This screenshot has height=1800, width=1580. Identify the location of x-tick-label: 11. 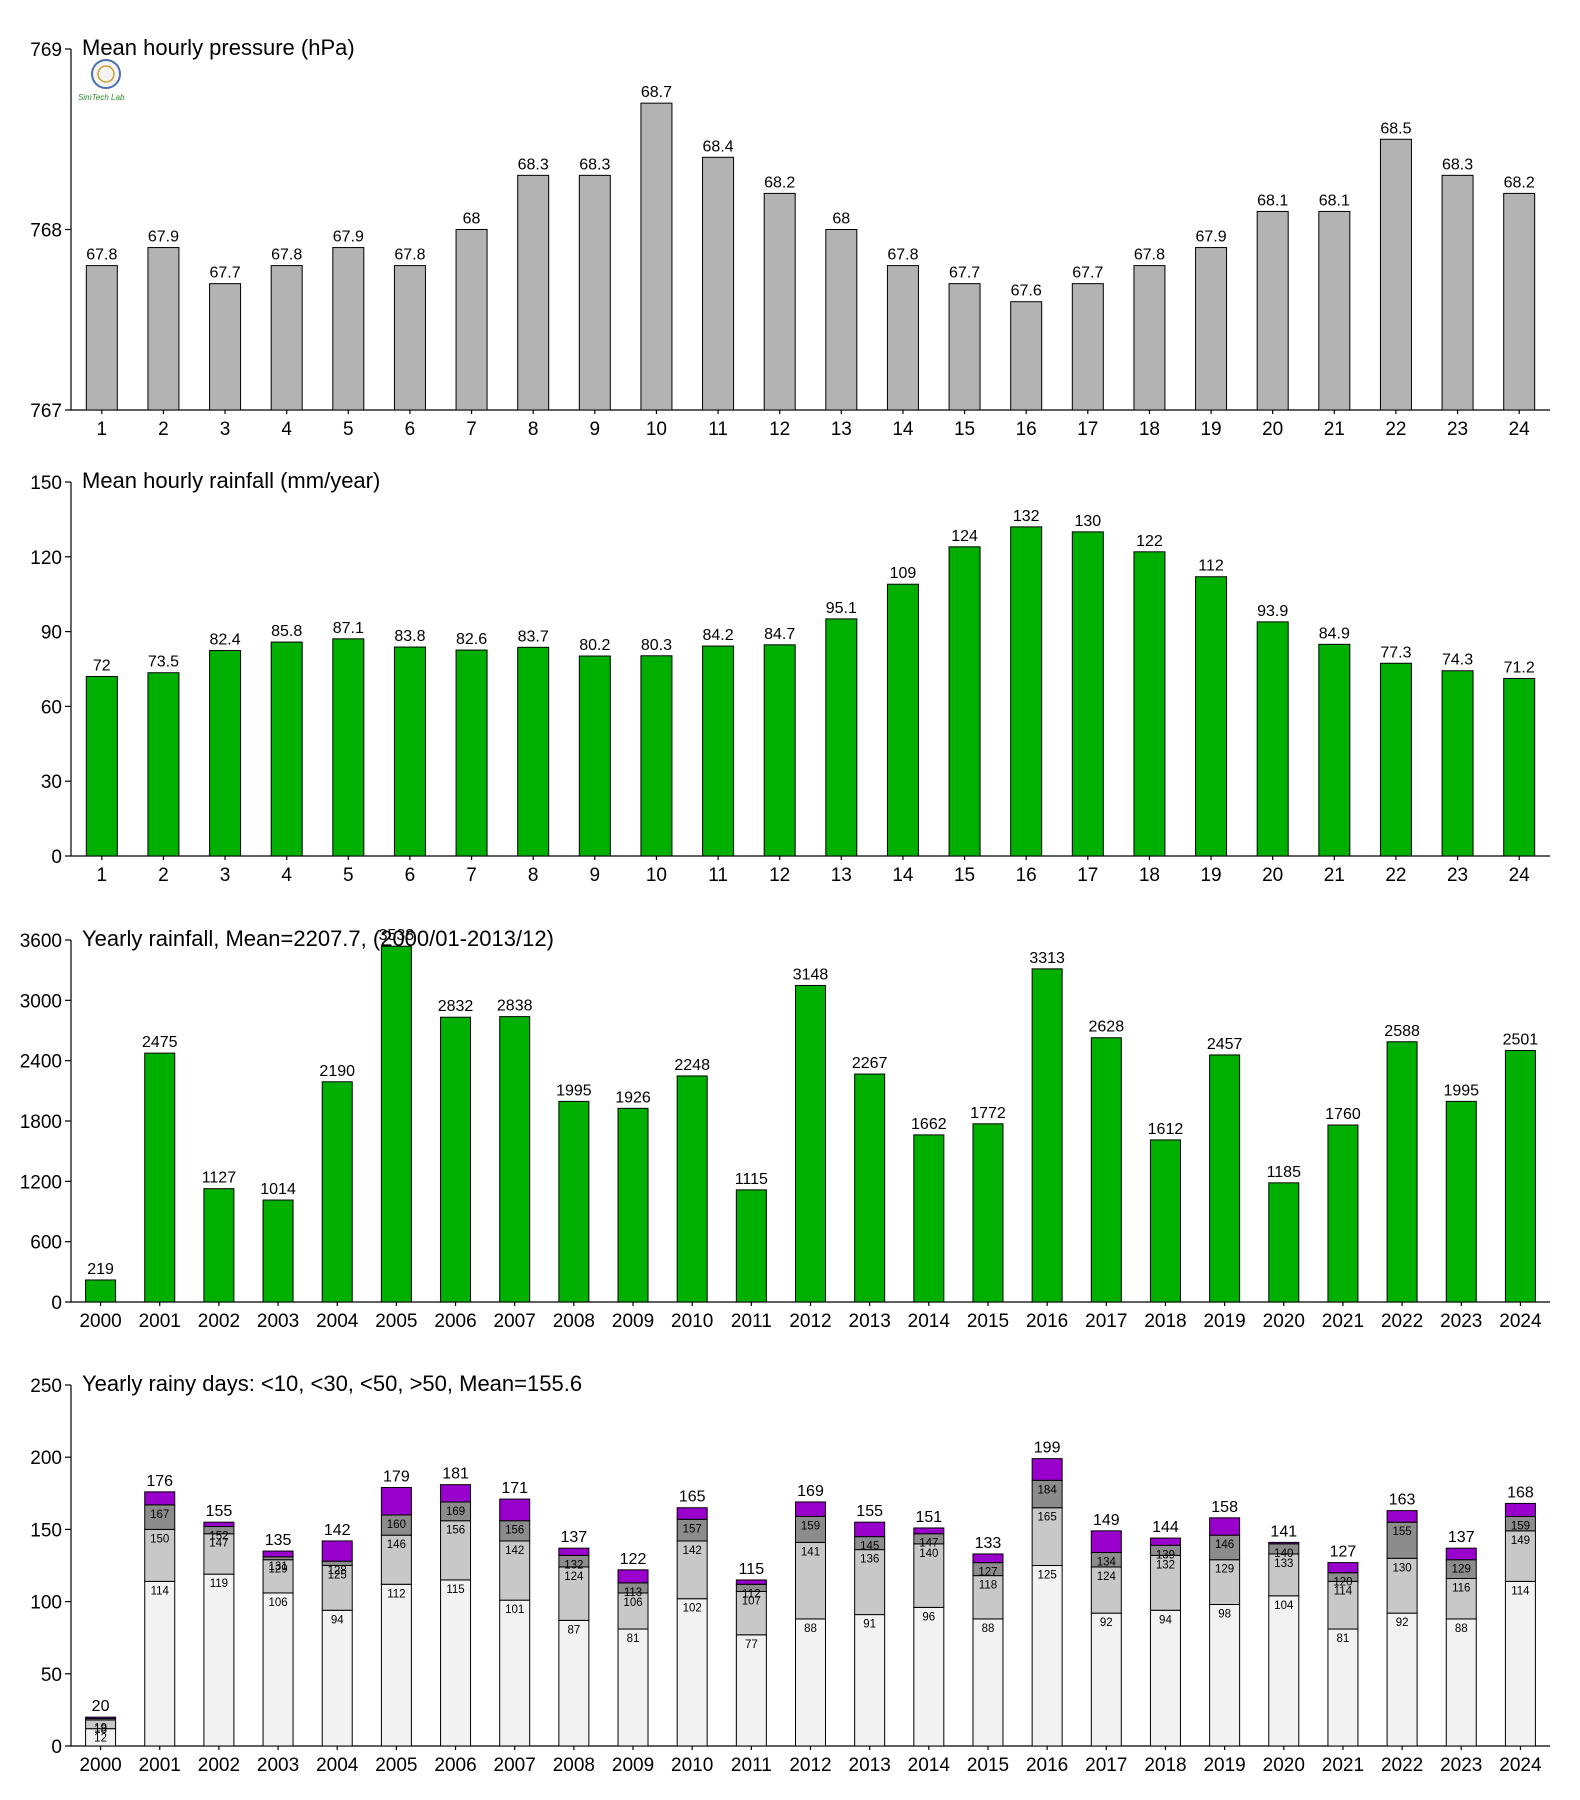
(718, 429).